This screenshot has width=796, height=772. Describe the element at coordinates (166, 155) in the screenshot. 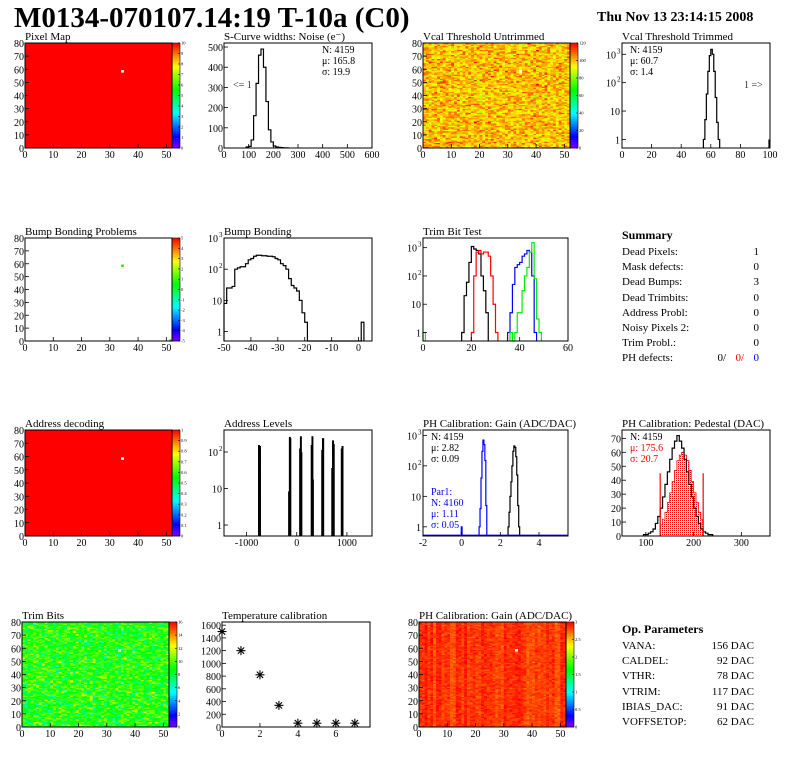

I see `x-tick-label: 50` at that location.